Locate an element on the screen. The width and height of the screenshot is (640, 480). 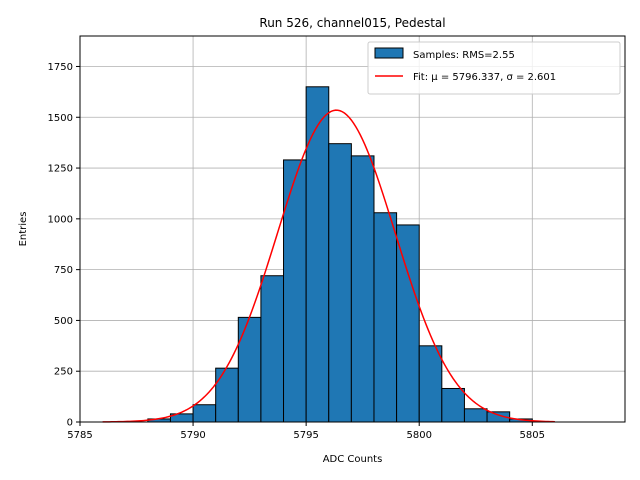
x-tick-label: 5785 is located at coordinates (79, 435).